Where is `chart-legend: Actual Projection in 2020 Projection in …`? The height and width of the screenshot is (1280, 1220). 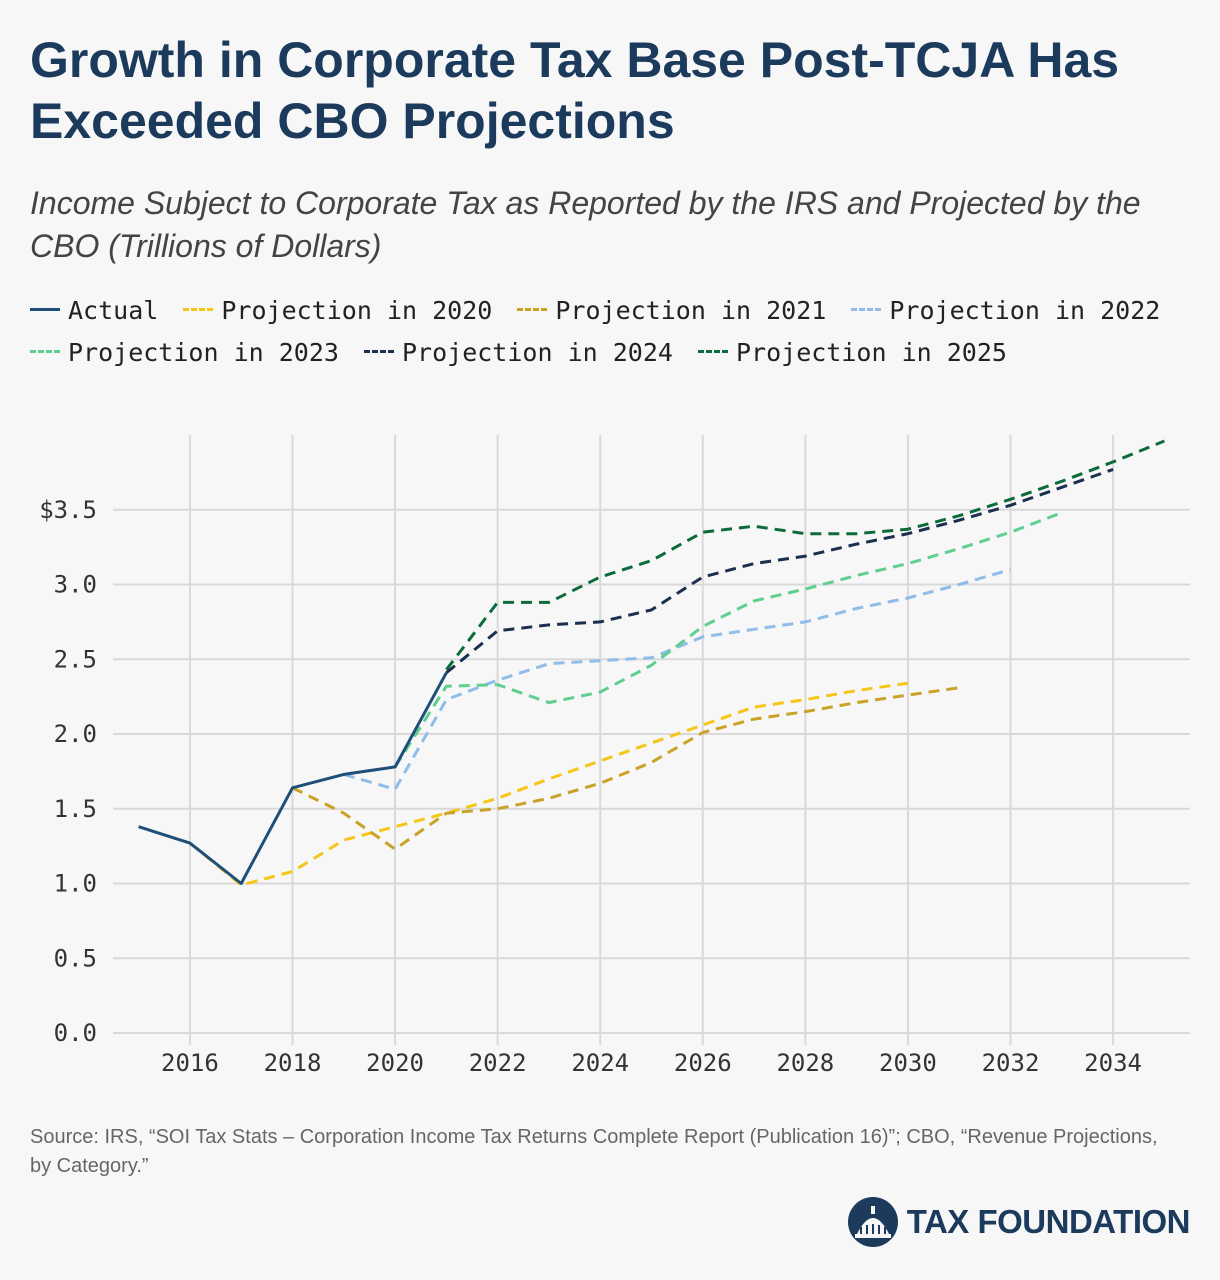
chart-legend: Actual Projection in 2020 Projection in … is located at coordinates (612, 332).